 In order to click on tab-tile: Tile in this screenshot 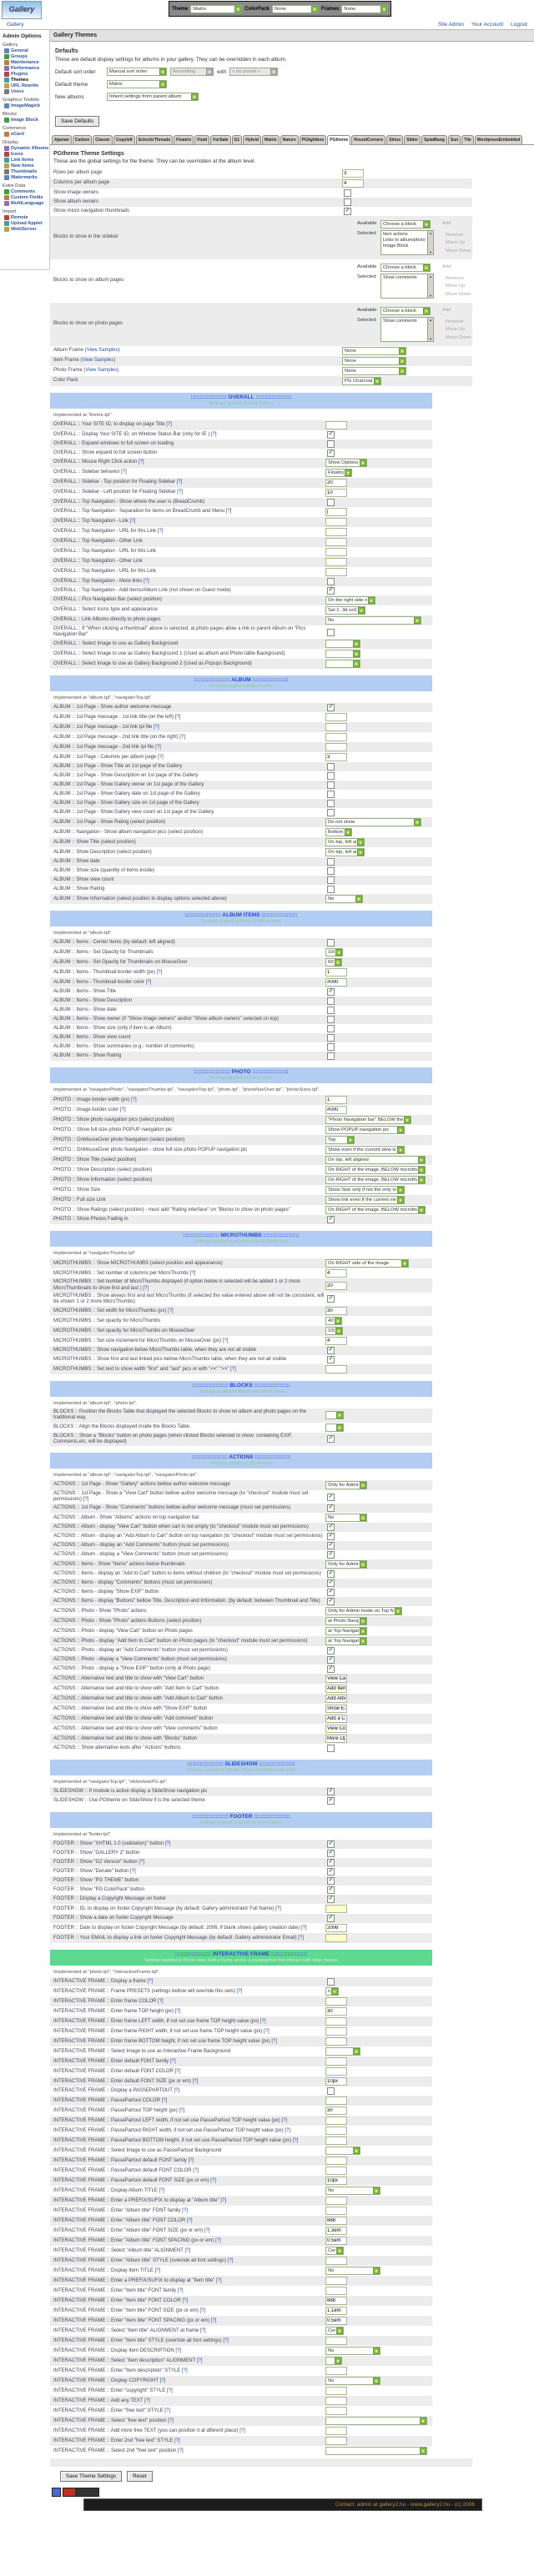, I will do `click(467, 139)`.